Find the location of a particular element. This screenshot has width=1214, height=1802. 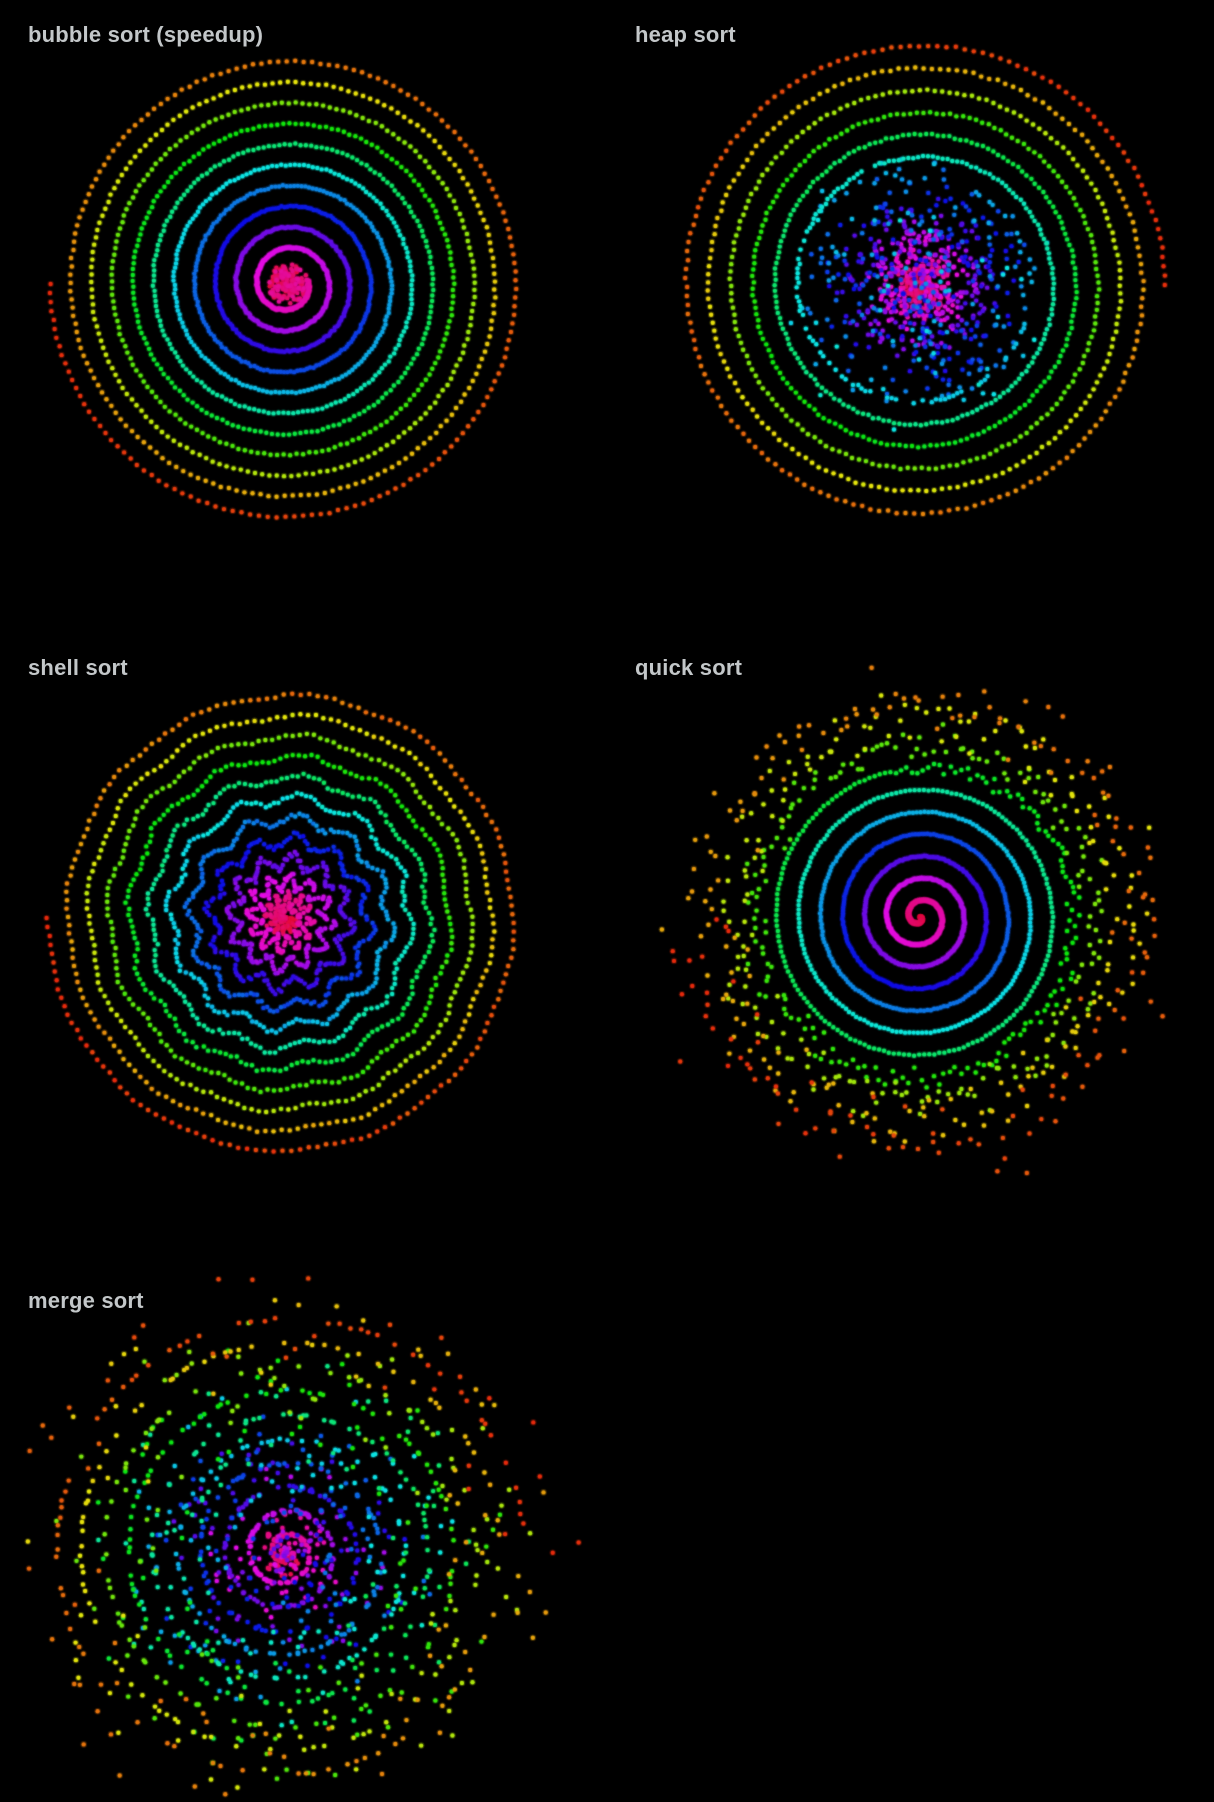

merge-sort-spiral-canvas is located at coordinates (303, 1534).